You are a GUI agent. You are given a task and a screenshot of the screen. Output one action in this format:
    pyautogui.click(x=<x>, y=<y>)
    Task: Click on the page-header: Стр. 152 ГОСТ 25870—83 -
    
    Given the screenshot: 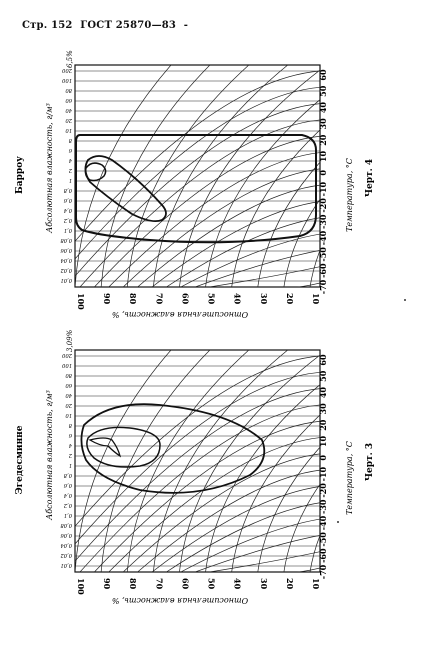 What is the action you would take?
    pyautogui.click(x=107, y=25)
    